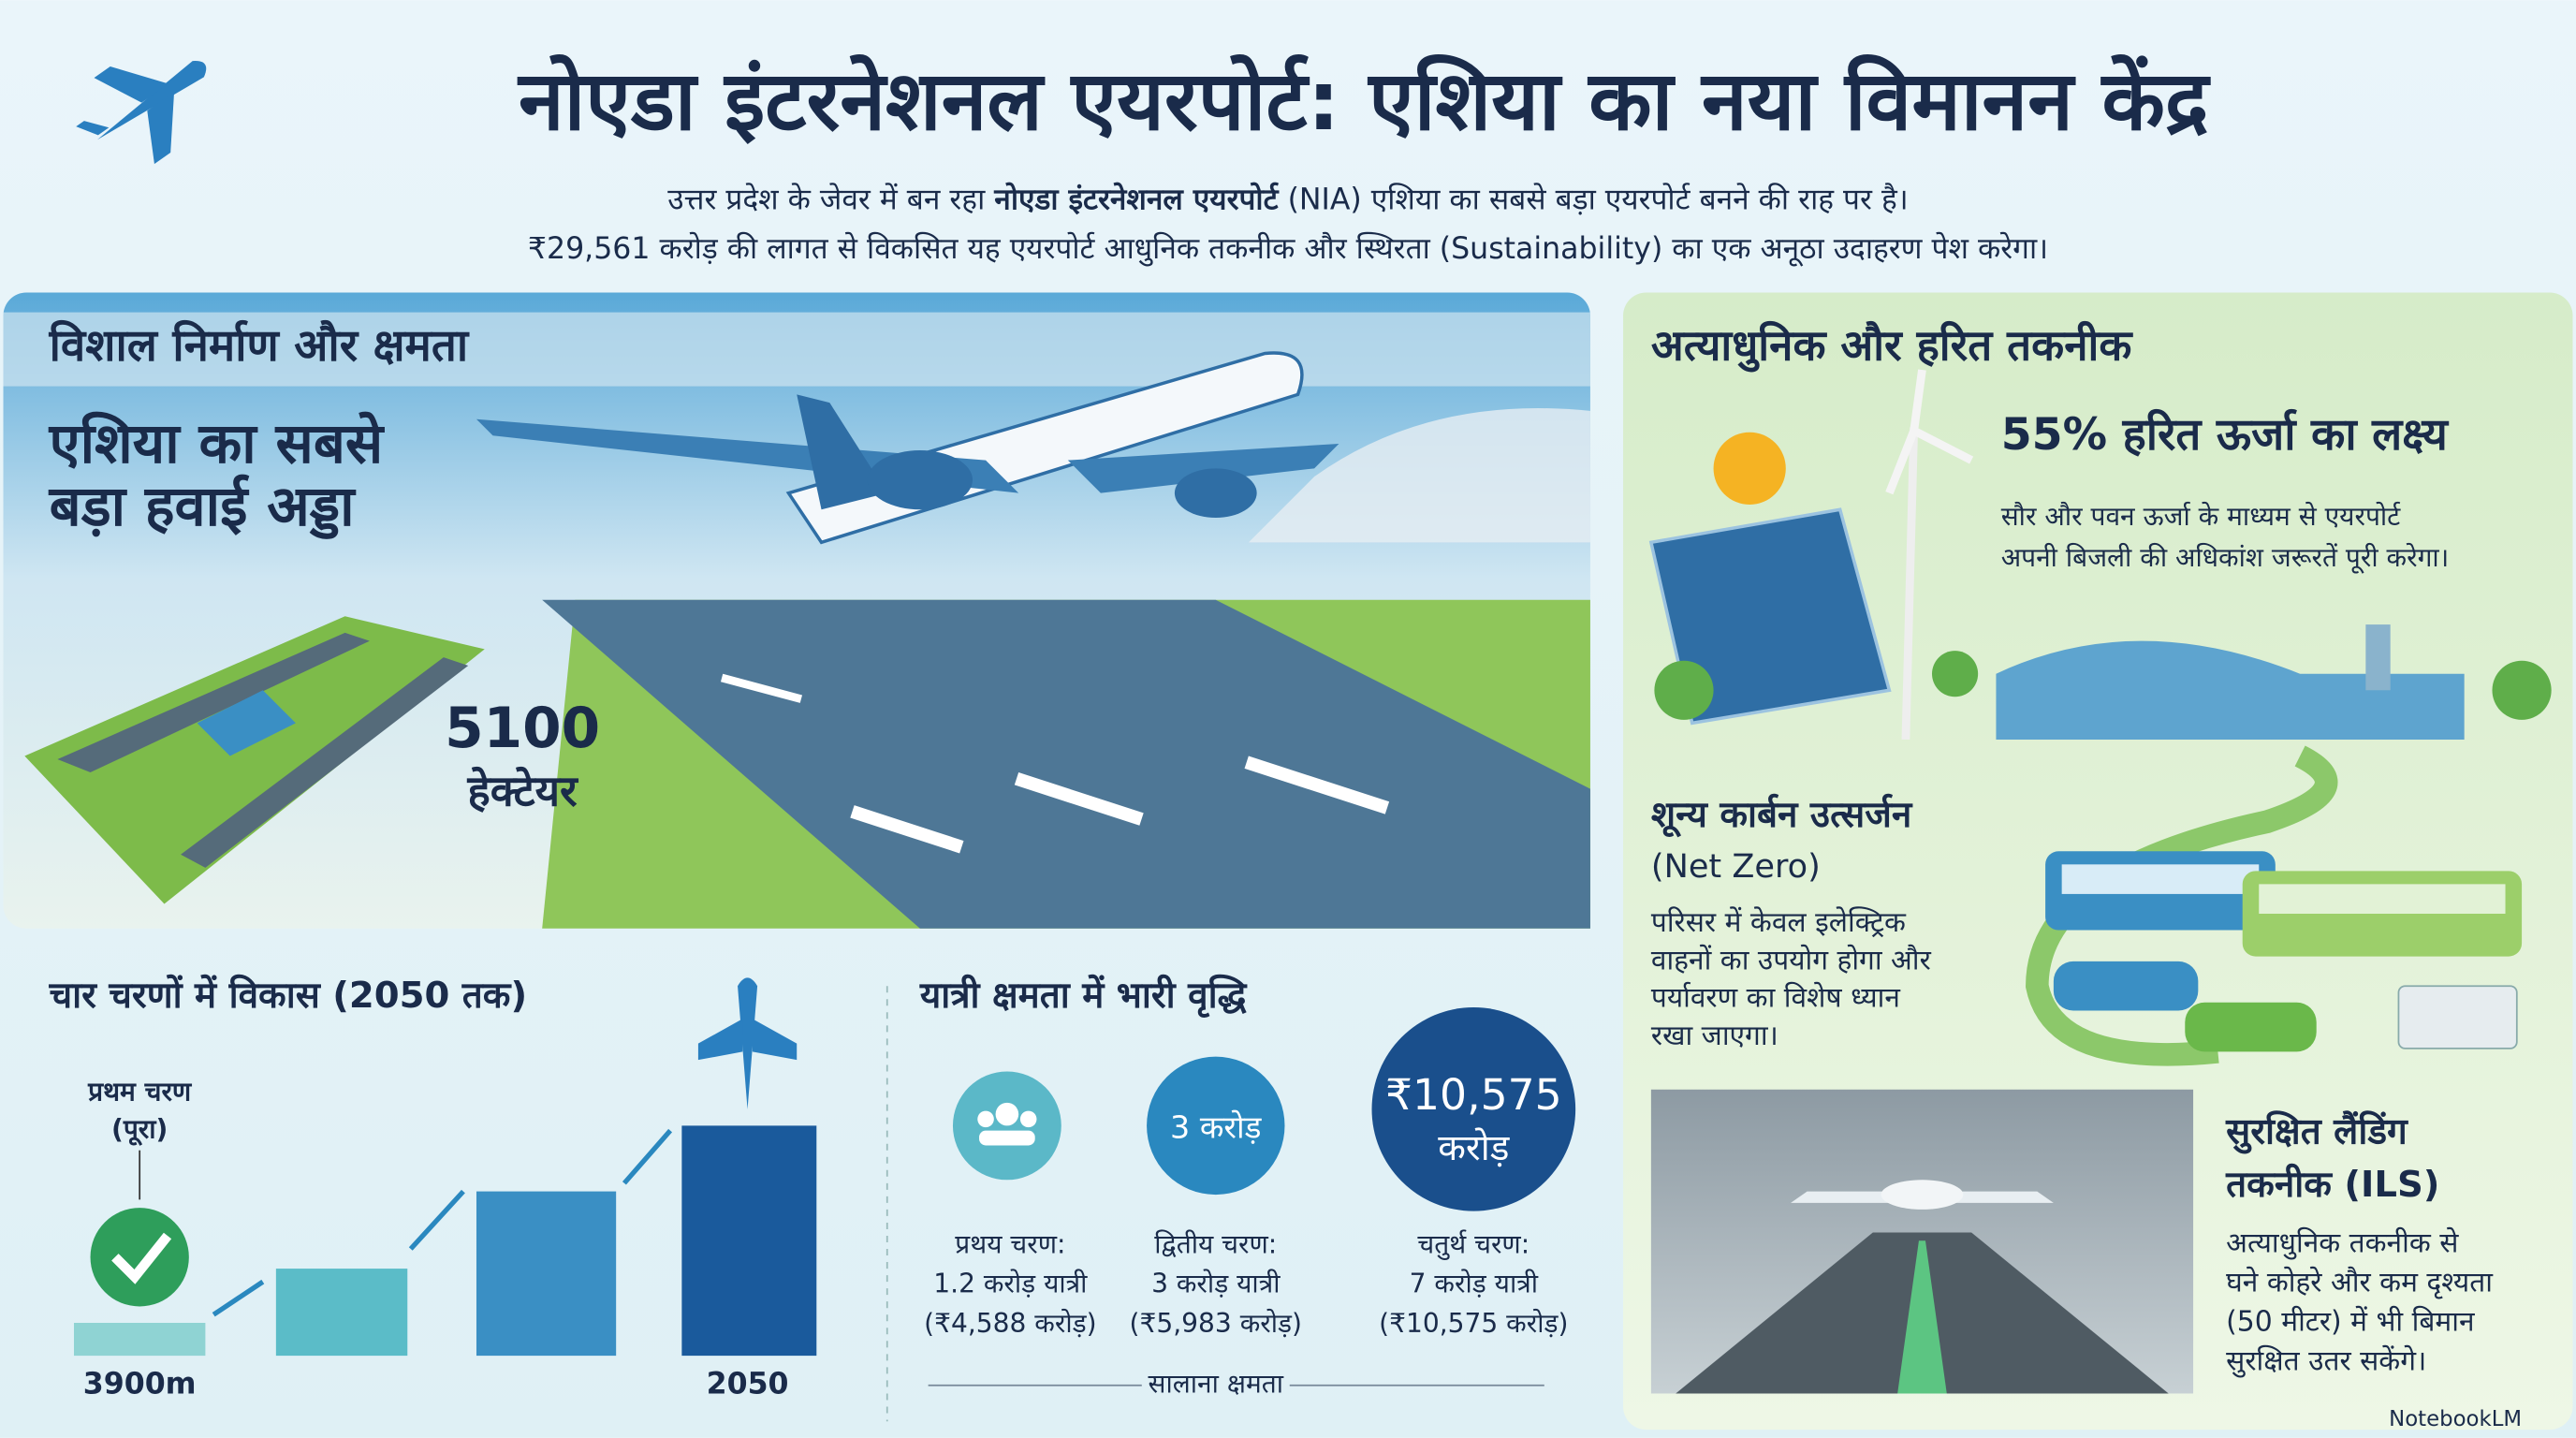  Describe the element at coordinates (1216, 1284) in the screenshot. I see `capacity-passengers: 3 करोड़ यात्री` at that location.